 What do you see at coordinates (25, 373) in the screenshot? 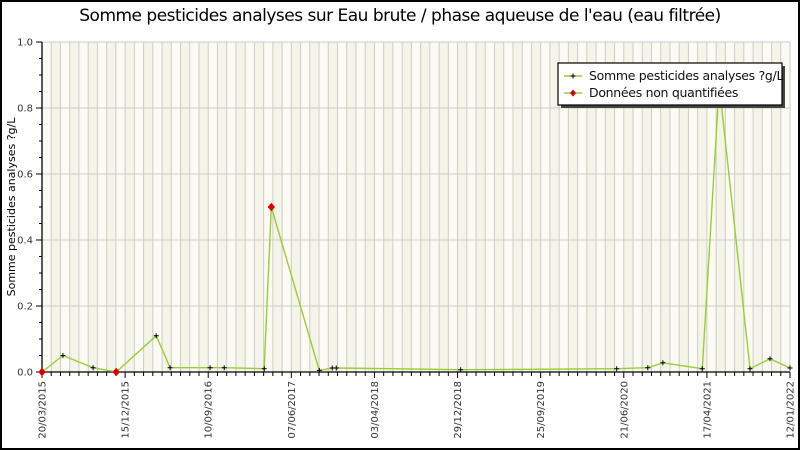
I see `y-tick-label: 0.0` at bounding box center [25, 373].